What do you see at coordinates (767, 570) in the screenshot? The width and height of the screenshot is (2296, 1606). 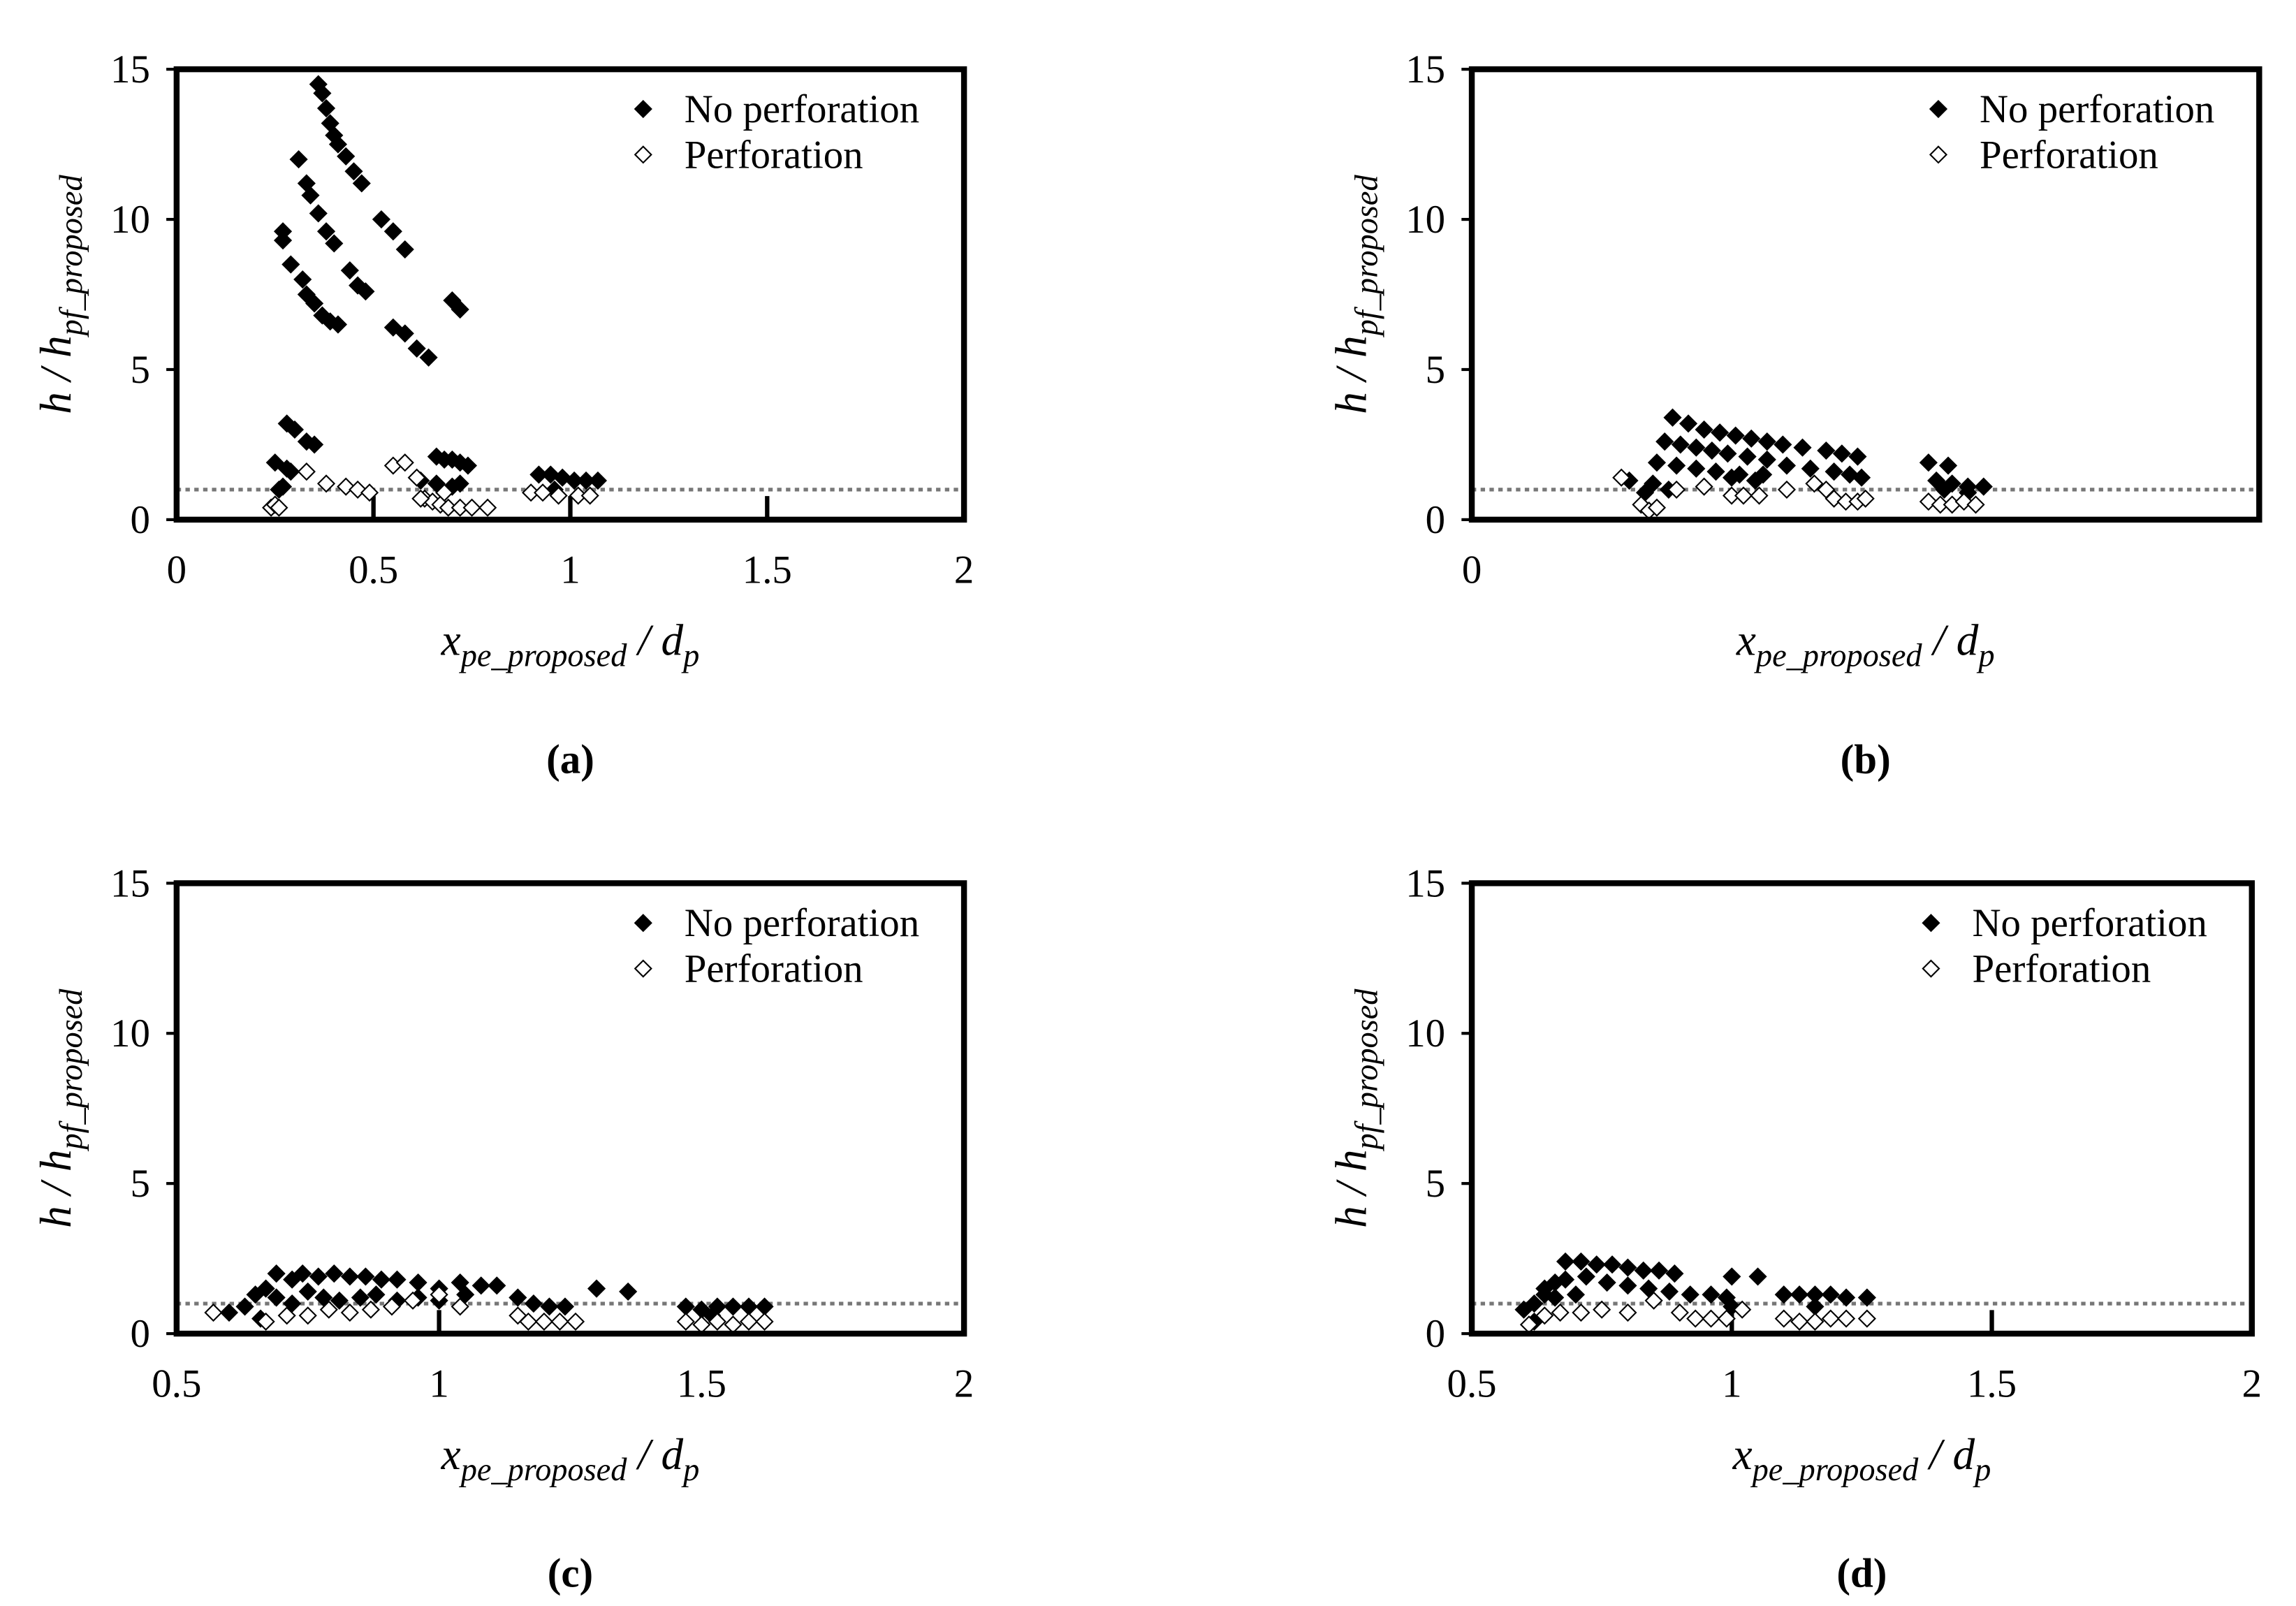 I see `x-tick-label: 1.5` at bounding box center [767, 570].